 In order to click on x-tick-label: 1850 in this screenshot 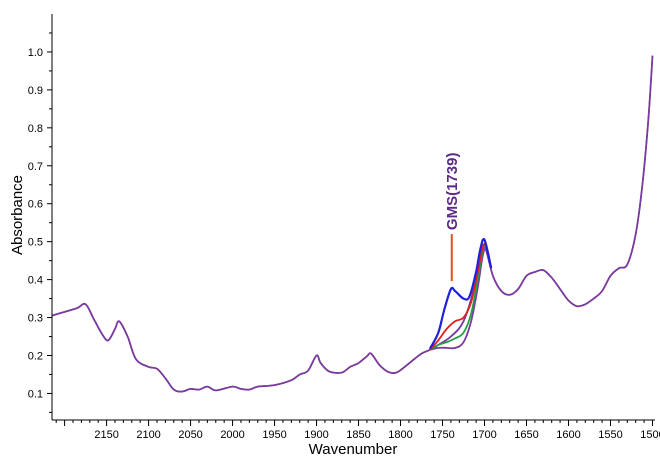, I will do `click(358, 435)`.